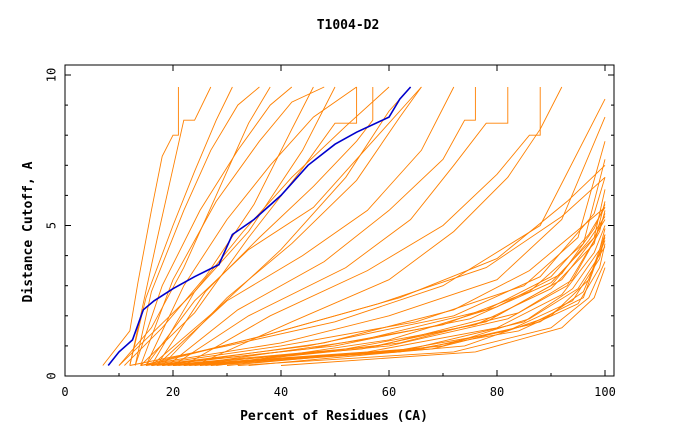  I want to click on x-tick-label-40: 40, so click(281, 392).